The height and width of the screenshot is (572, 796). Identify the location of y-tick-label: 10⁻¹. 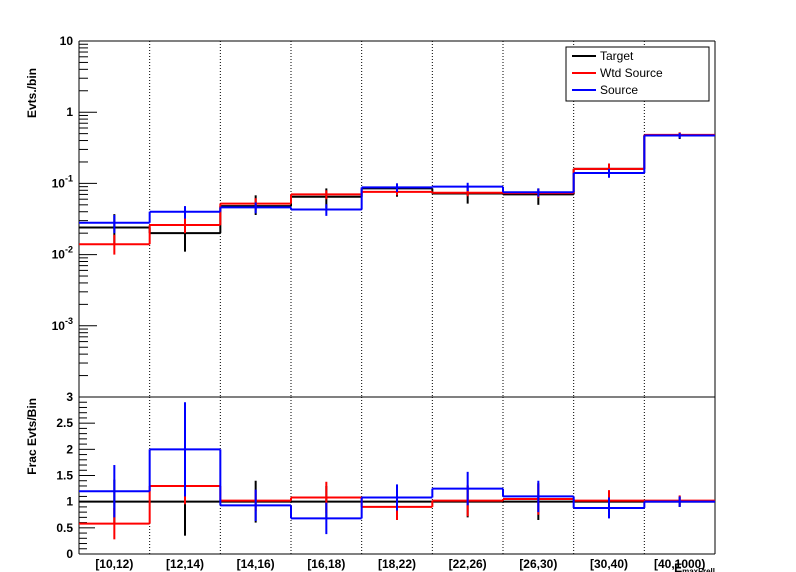
(62, 181).